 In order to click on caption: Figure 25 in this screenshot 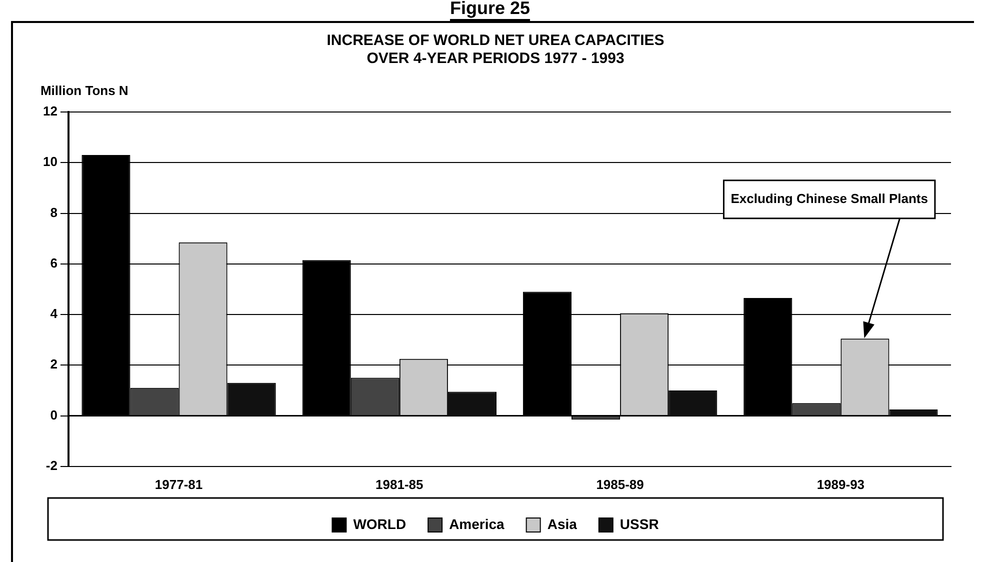, I will do `click(490, 9)`.